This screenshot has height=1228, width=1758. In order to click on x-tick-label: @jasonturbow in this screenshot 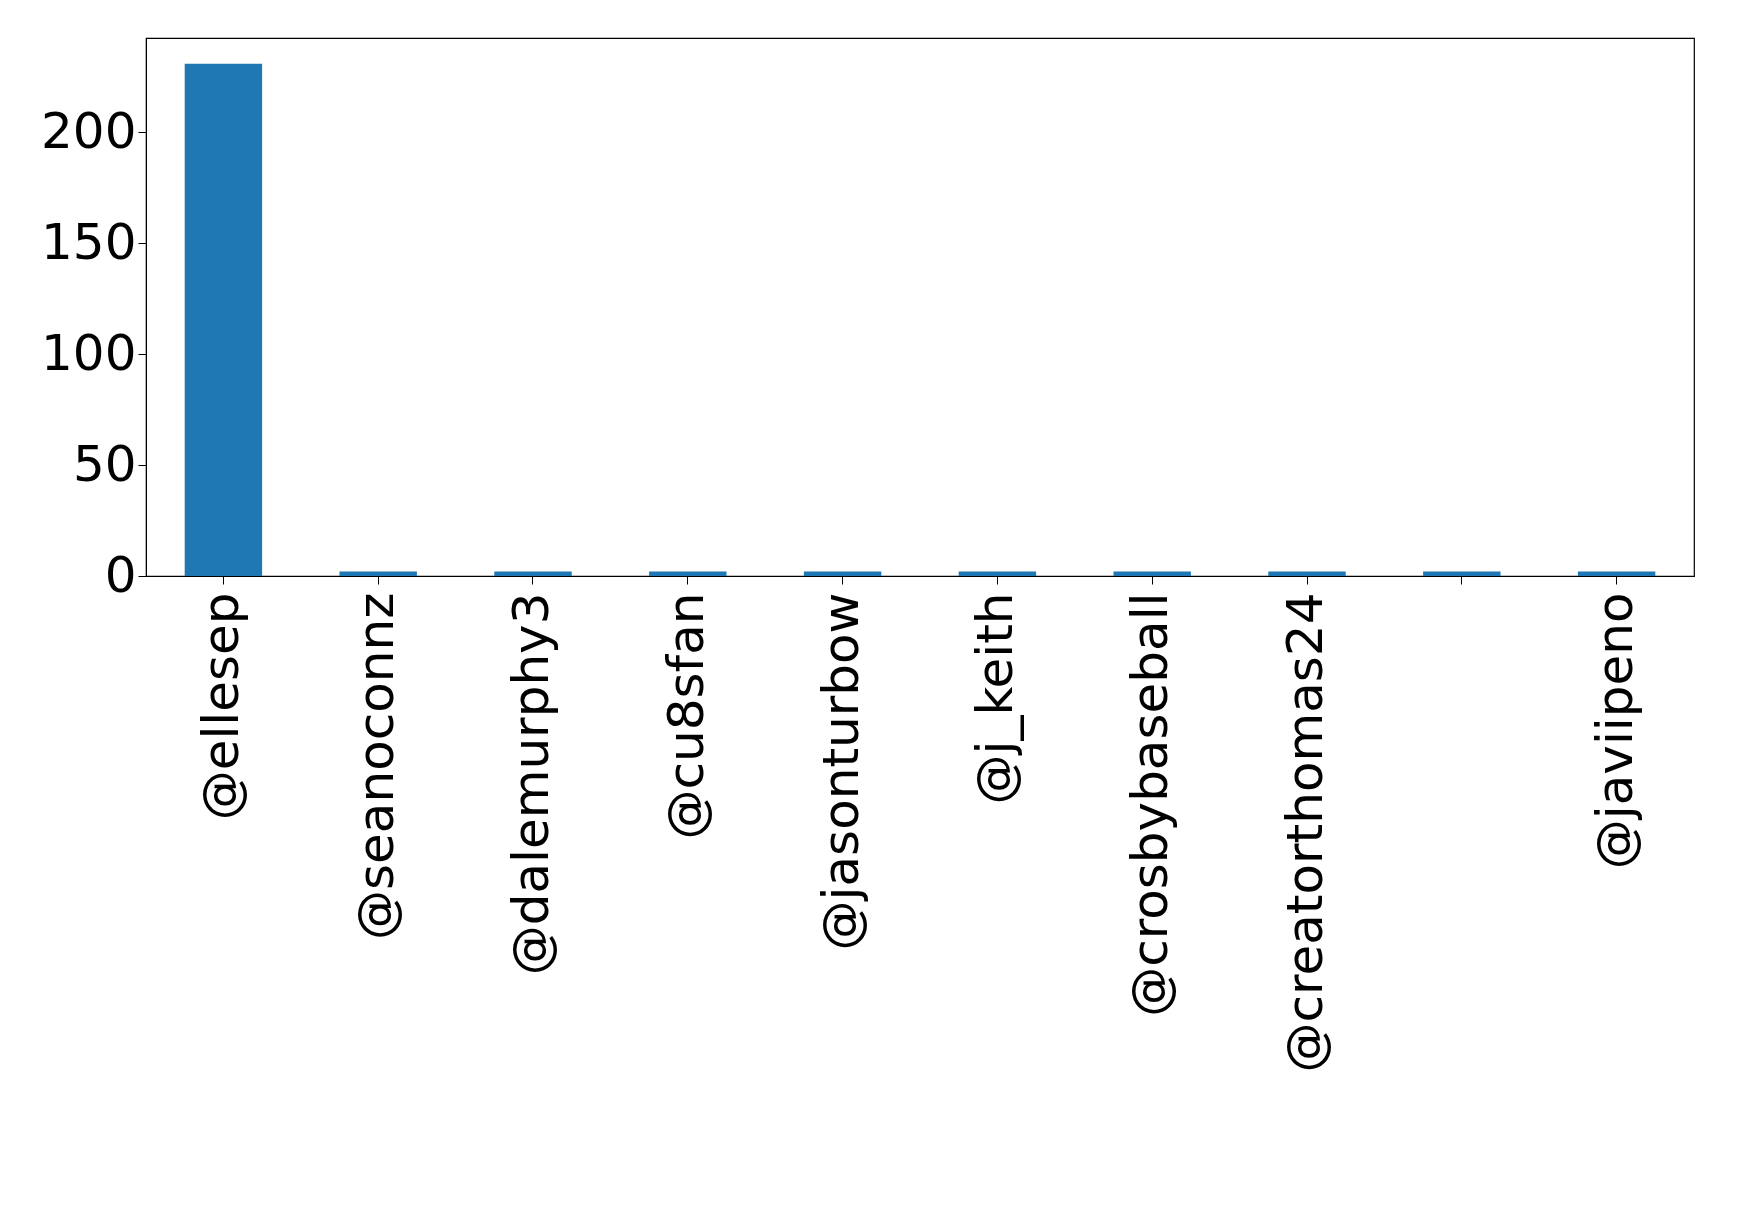, I will do `click(840, 771)`.